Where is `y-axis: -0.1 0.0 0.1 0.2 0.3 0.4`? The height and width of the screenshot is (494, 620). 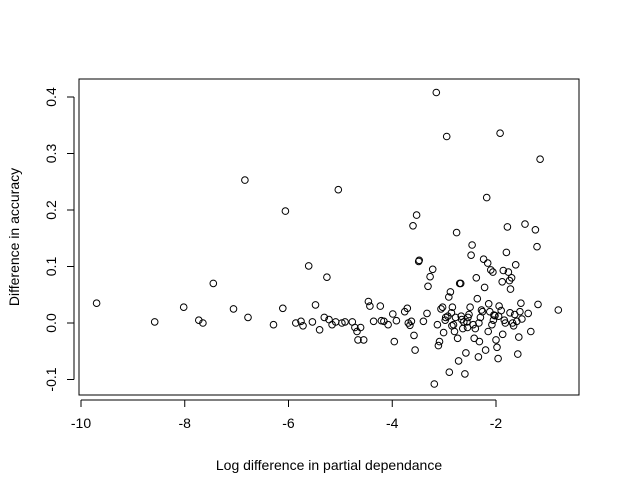 y-axis: -0.1 0.0 0.1 0.2 0.3 0.4 is located at coordinates (59, 239).